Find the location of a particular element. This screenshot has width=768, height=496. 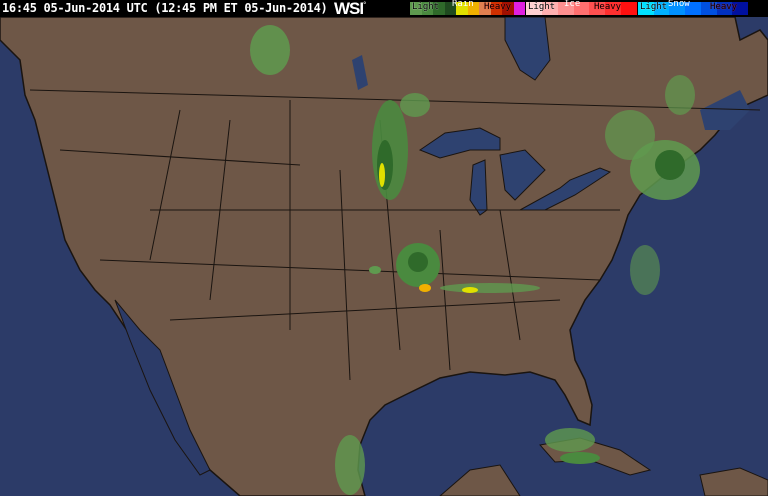

legend-snow is located at coordinates (693, 8).